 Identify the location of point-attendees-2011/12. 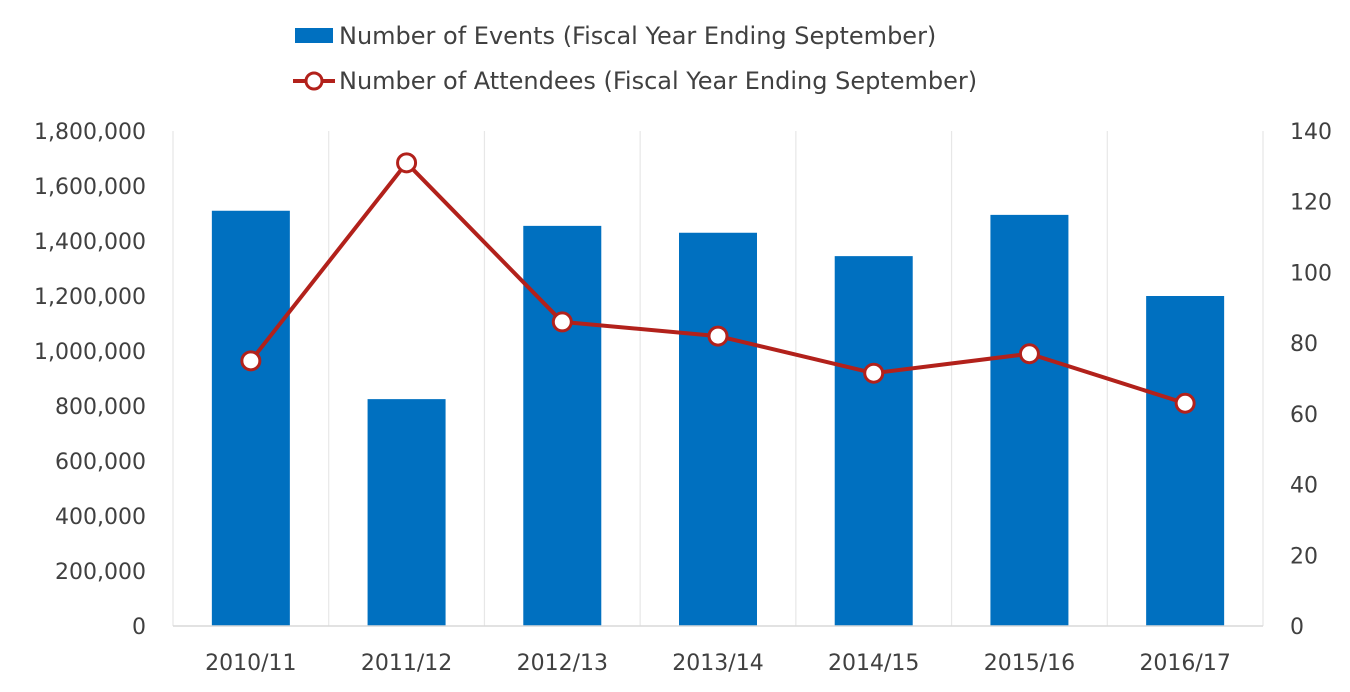
(407, 163).